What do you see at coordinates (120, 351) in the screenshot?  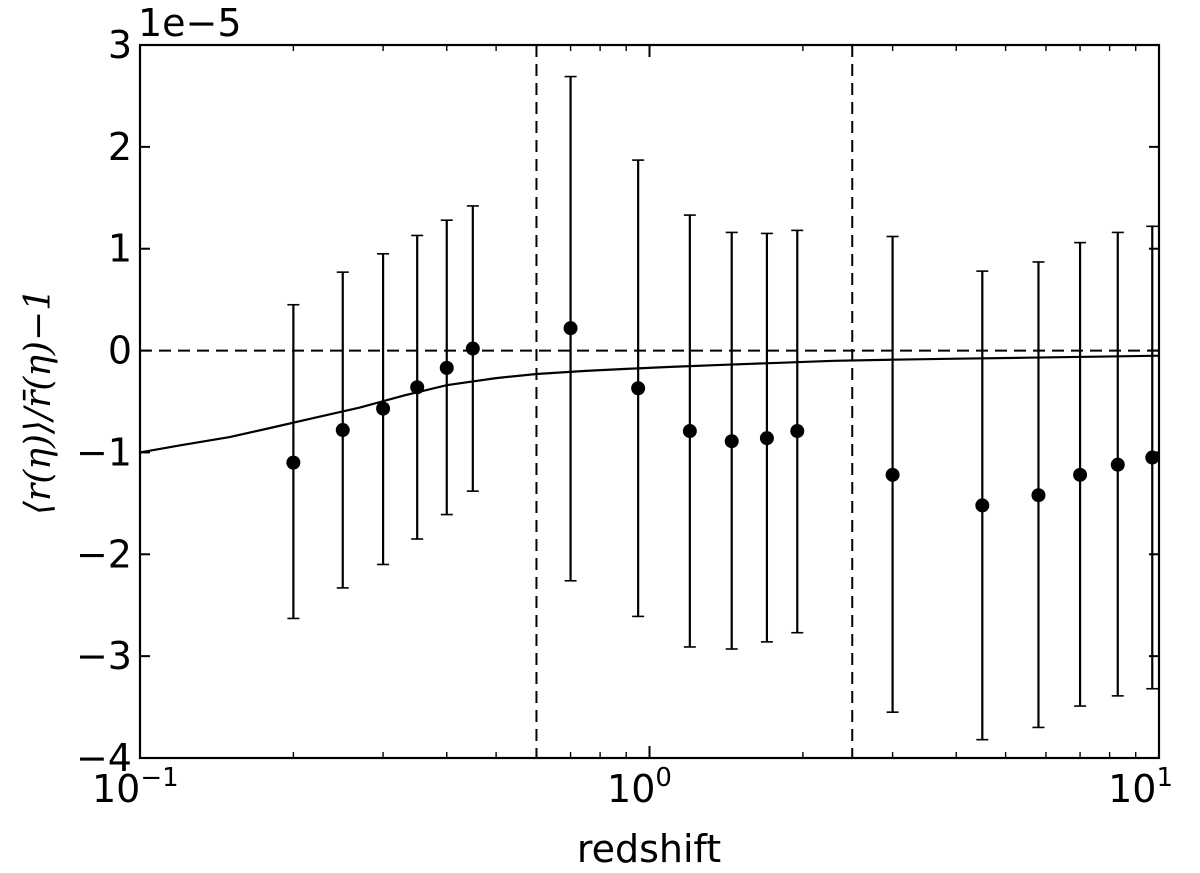 I see `y-tick-label: 0` at bounding box center [120, 351].